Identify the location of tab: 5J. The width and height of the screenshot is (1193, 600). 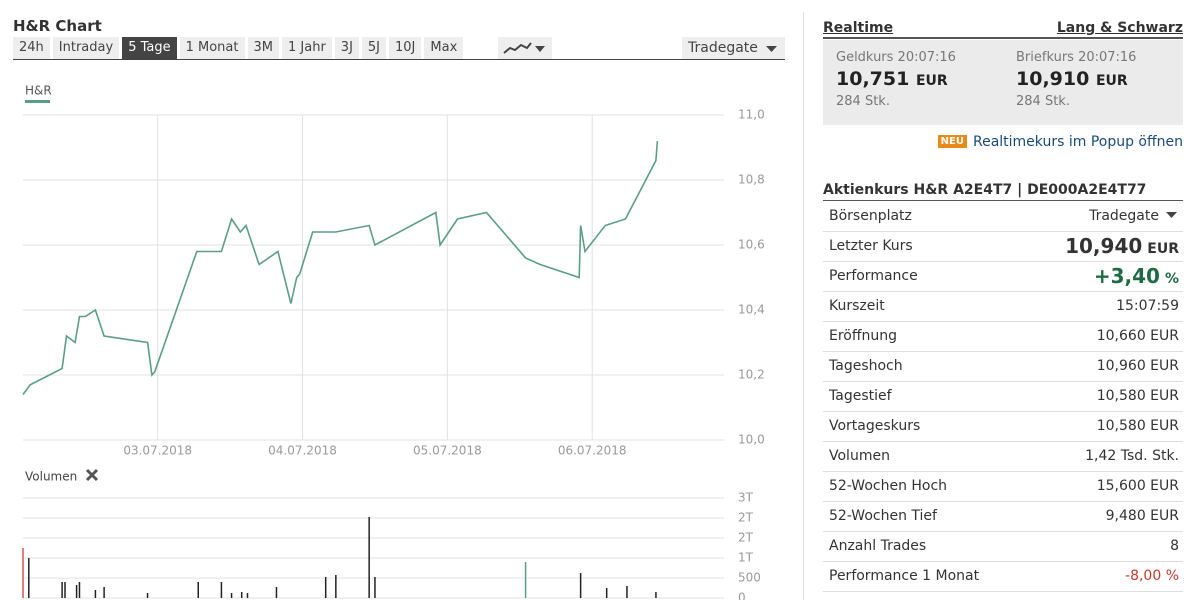
(374, 48).